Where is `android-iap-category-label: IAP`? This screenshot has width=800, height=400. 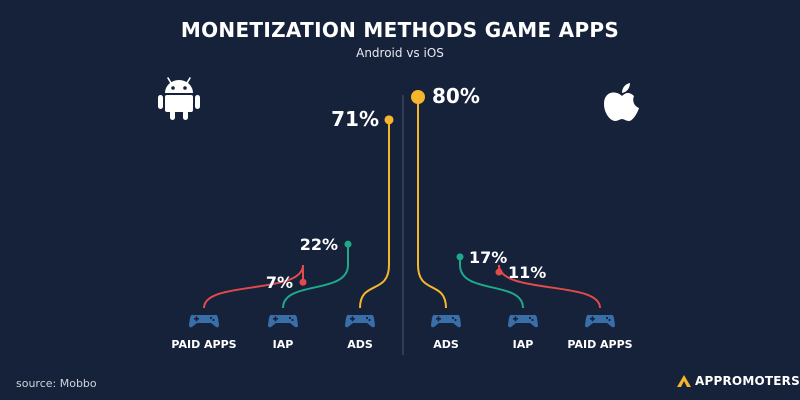 android-iap-category-label: IAP is located at coordinates (283, 344).